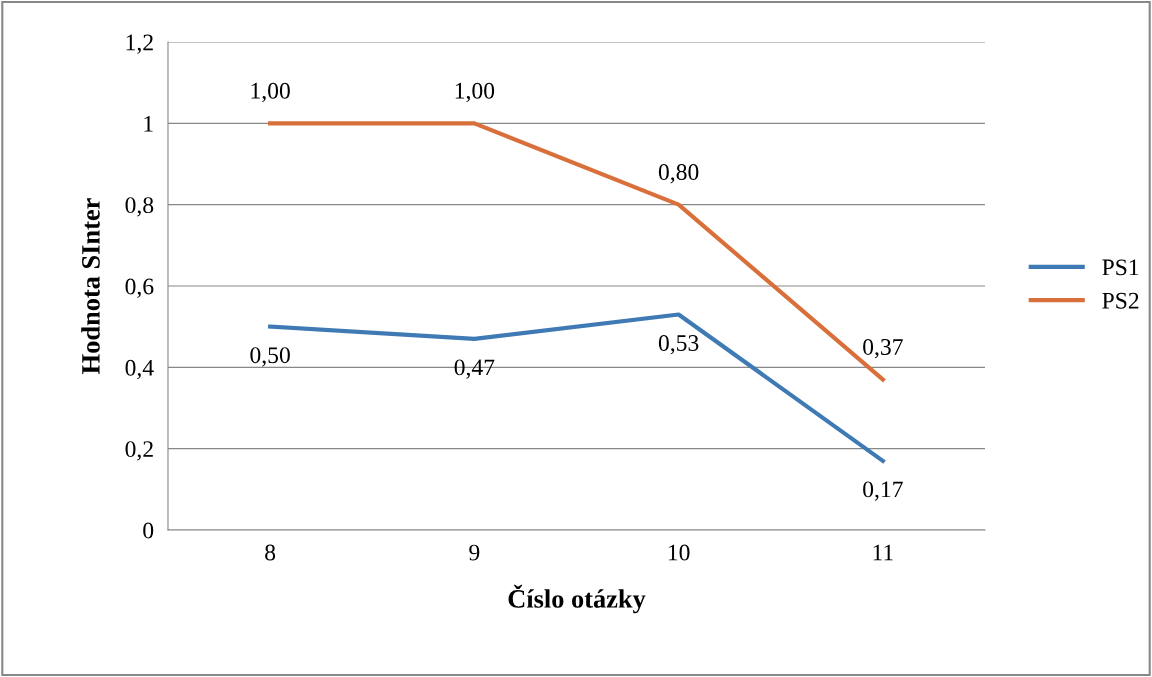  What do you see at coordinates (883, 348) in the screenshot?
I see `data-label: 0,37` at bounding box center [883, 348].